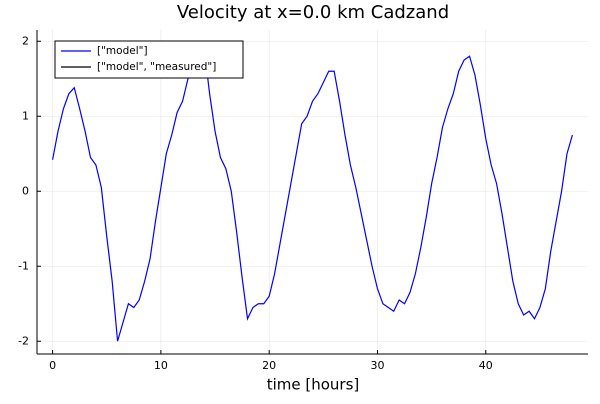 This screenshot has width=600, height=404. I want to click on y-tick-label: -1, so click(23, 265).